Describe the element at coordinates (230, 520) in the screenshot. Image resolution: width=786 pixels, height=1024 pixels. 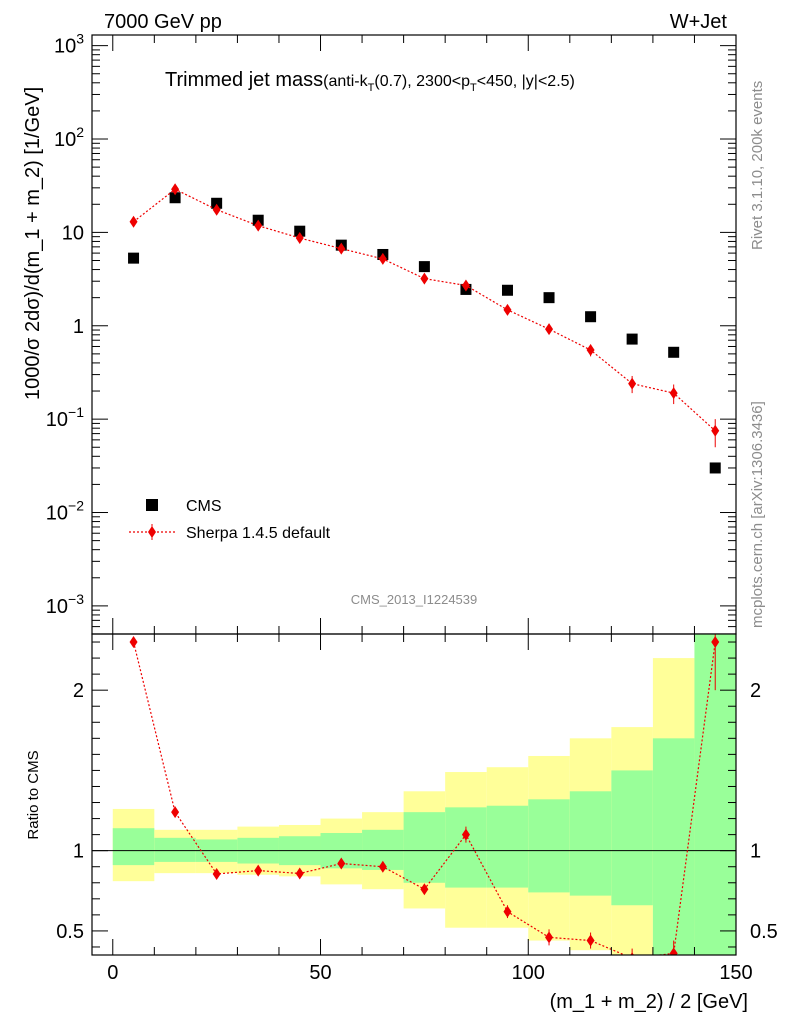
I see `legend: CMS Sherpa 1.4.5 default` at that location.